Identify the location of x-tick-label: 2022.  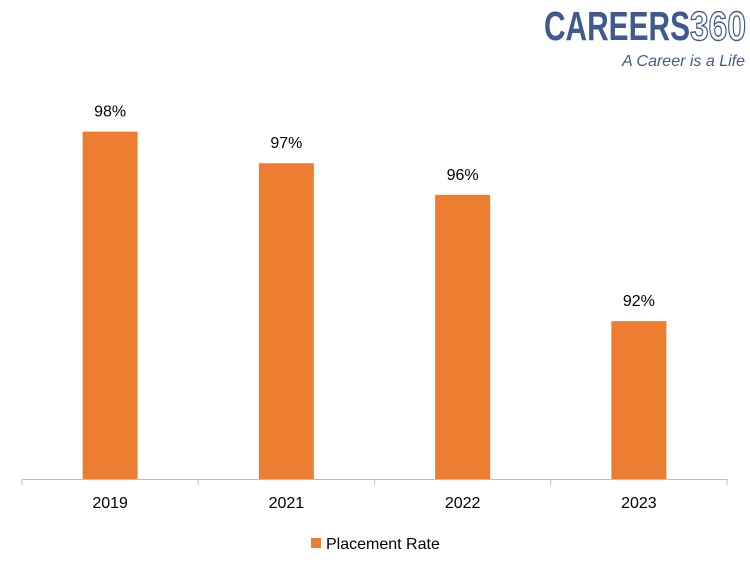
(463, 503).